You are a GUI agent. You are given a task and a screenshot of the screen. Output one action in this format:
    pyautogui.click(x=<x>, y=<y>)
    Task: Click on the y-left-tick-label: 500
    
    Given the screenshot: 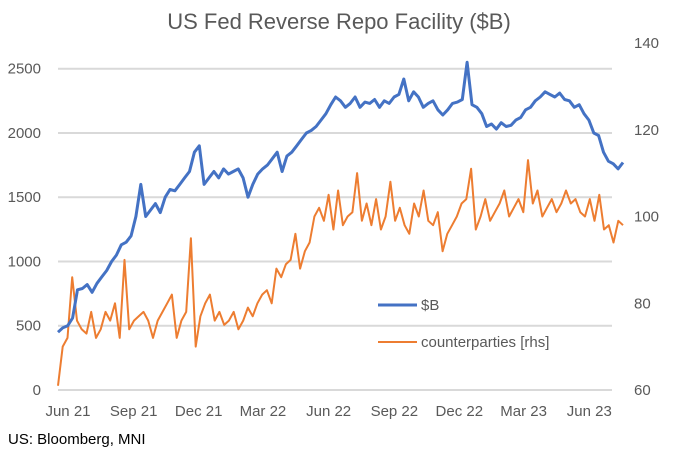 What is the action you would take?
    pyautogui.click(x=28, y=326)
    